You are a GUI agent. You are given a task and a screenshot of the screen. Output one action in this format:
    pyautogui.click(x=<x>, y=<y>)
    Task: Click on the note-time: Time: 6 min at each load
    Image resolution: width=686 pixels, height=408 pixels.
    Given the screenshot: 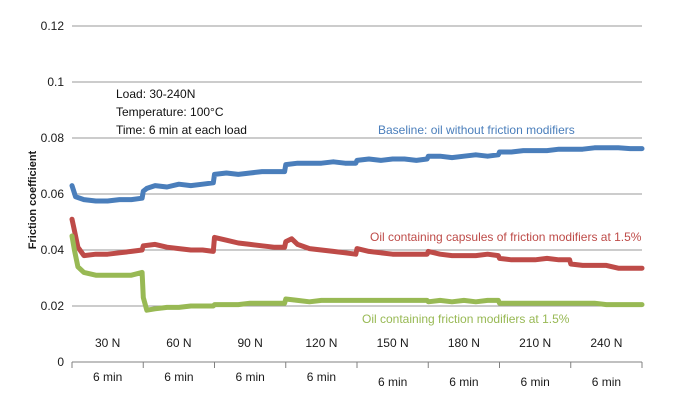 What is the action you would take?
    pyautogui.click(x=181, y=130)
    